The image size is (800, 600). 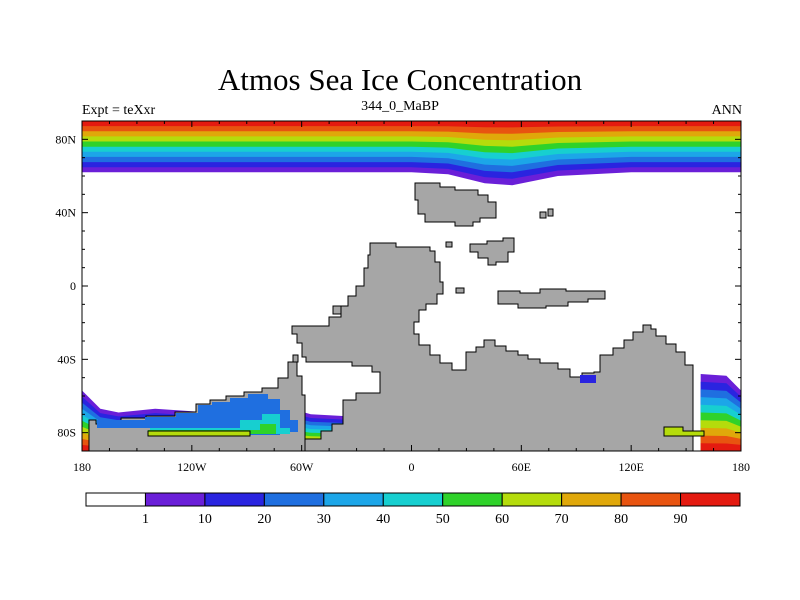 I want to click on y-tick-label: 40N, so click(x=65, y=213).